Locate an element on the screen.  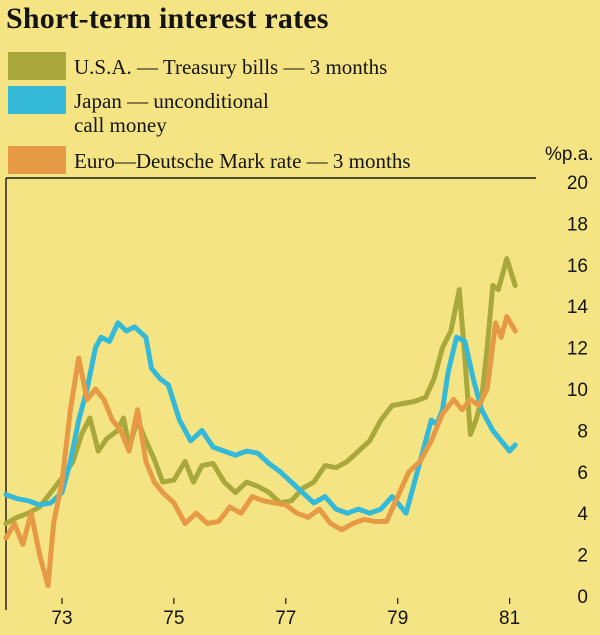
x-tick-label: 75 is located at coordinates (173, 618).